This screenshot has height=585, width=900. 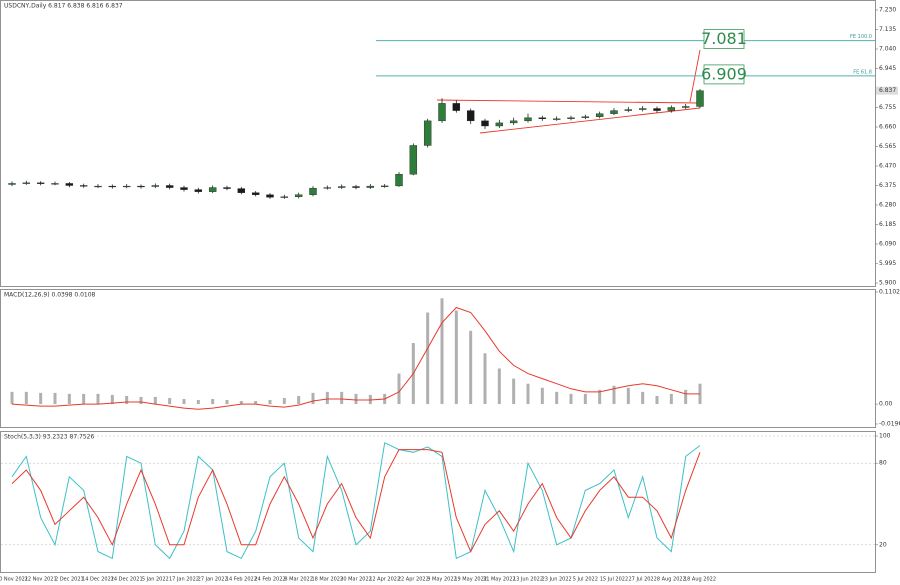 I want to click on x-tick-label: 22 Apr 2022, so click(x=413, y=580).